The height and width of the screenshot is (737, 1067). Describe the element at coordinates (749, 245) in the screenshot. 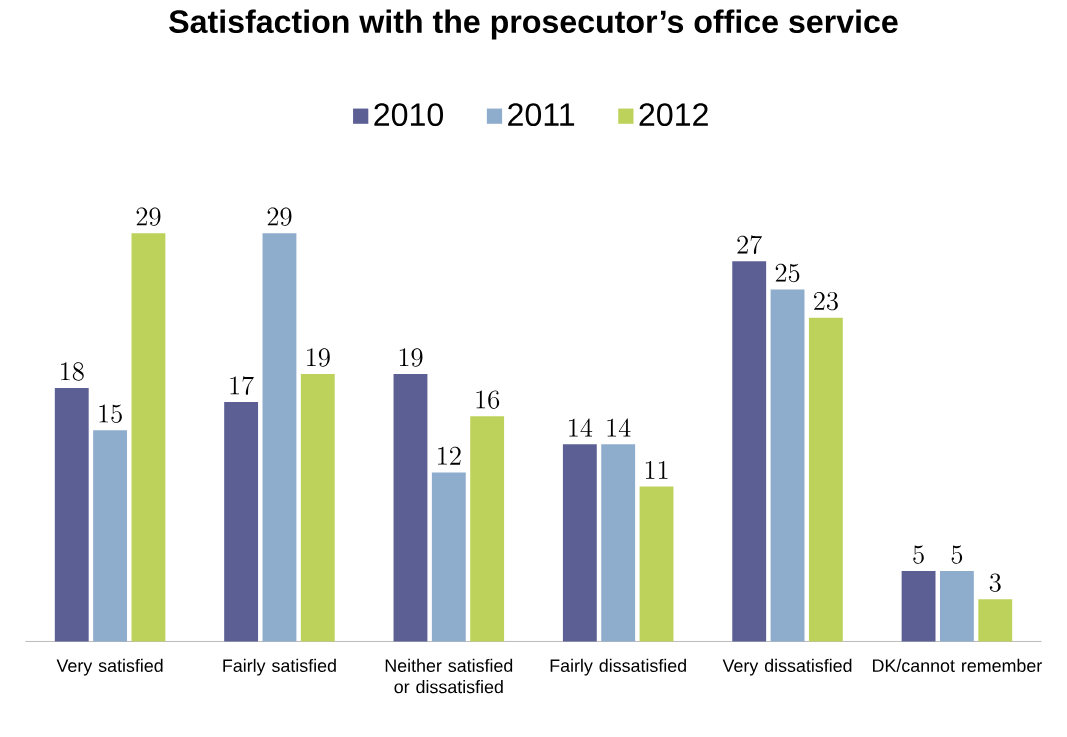

I see `data-label: 27` at that location.